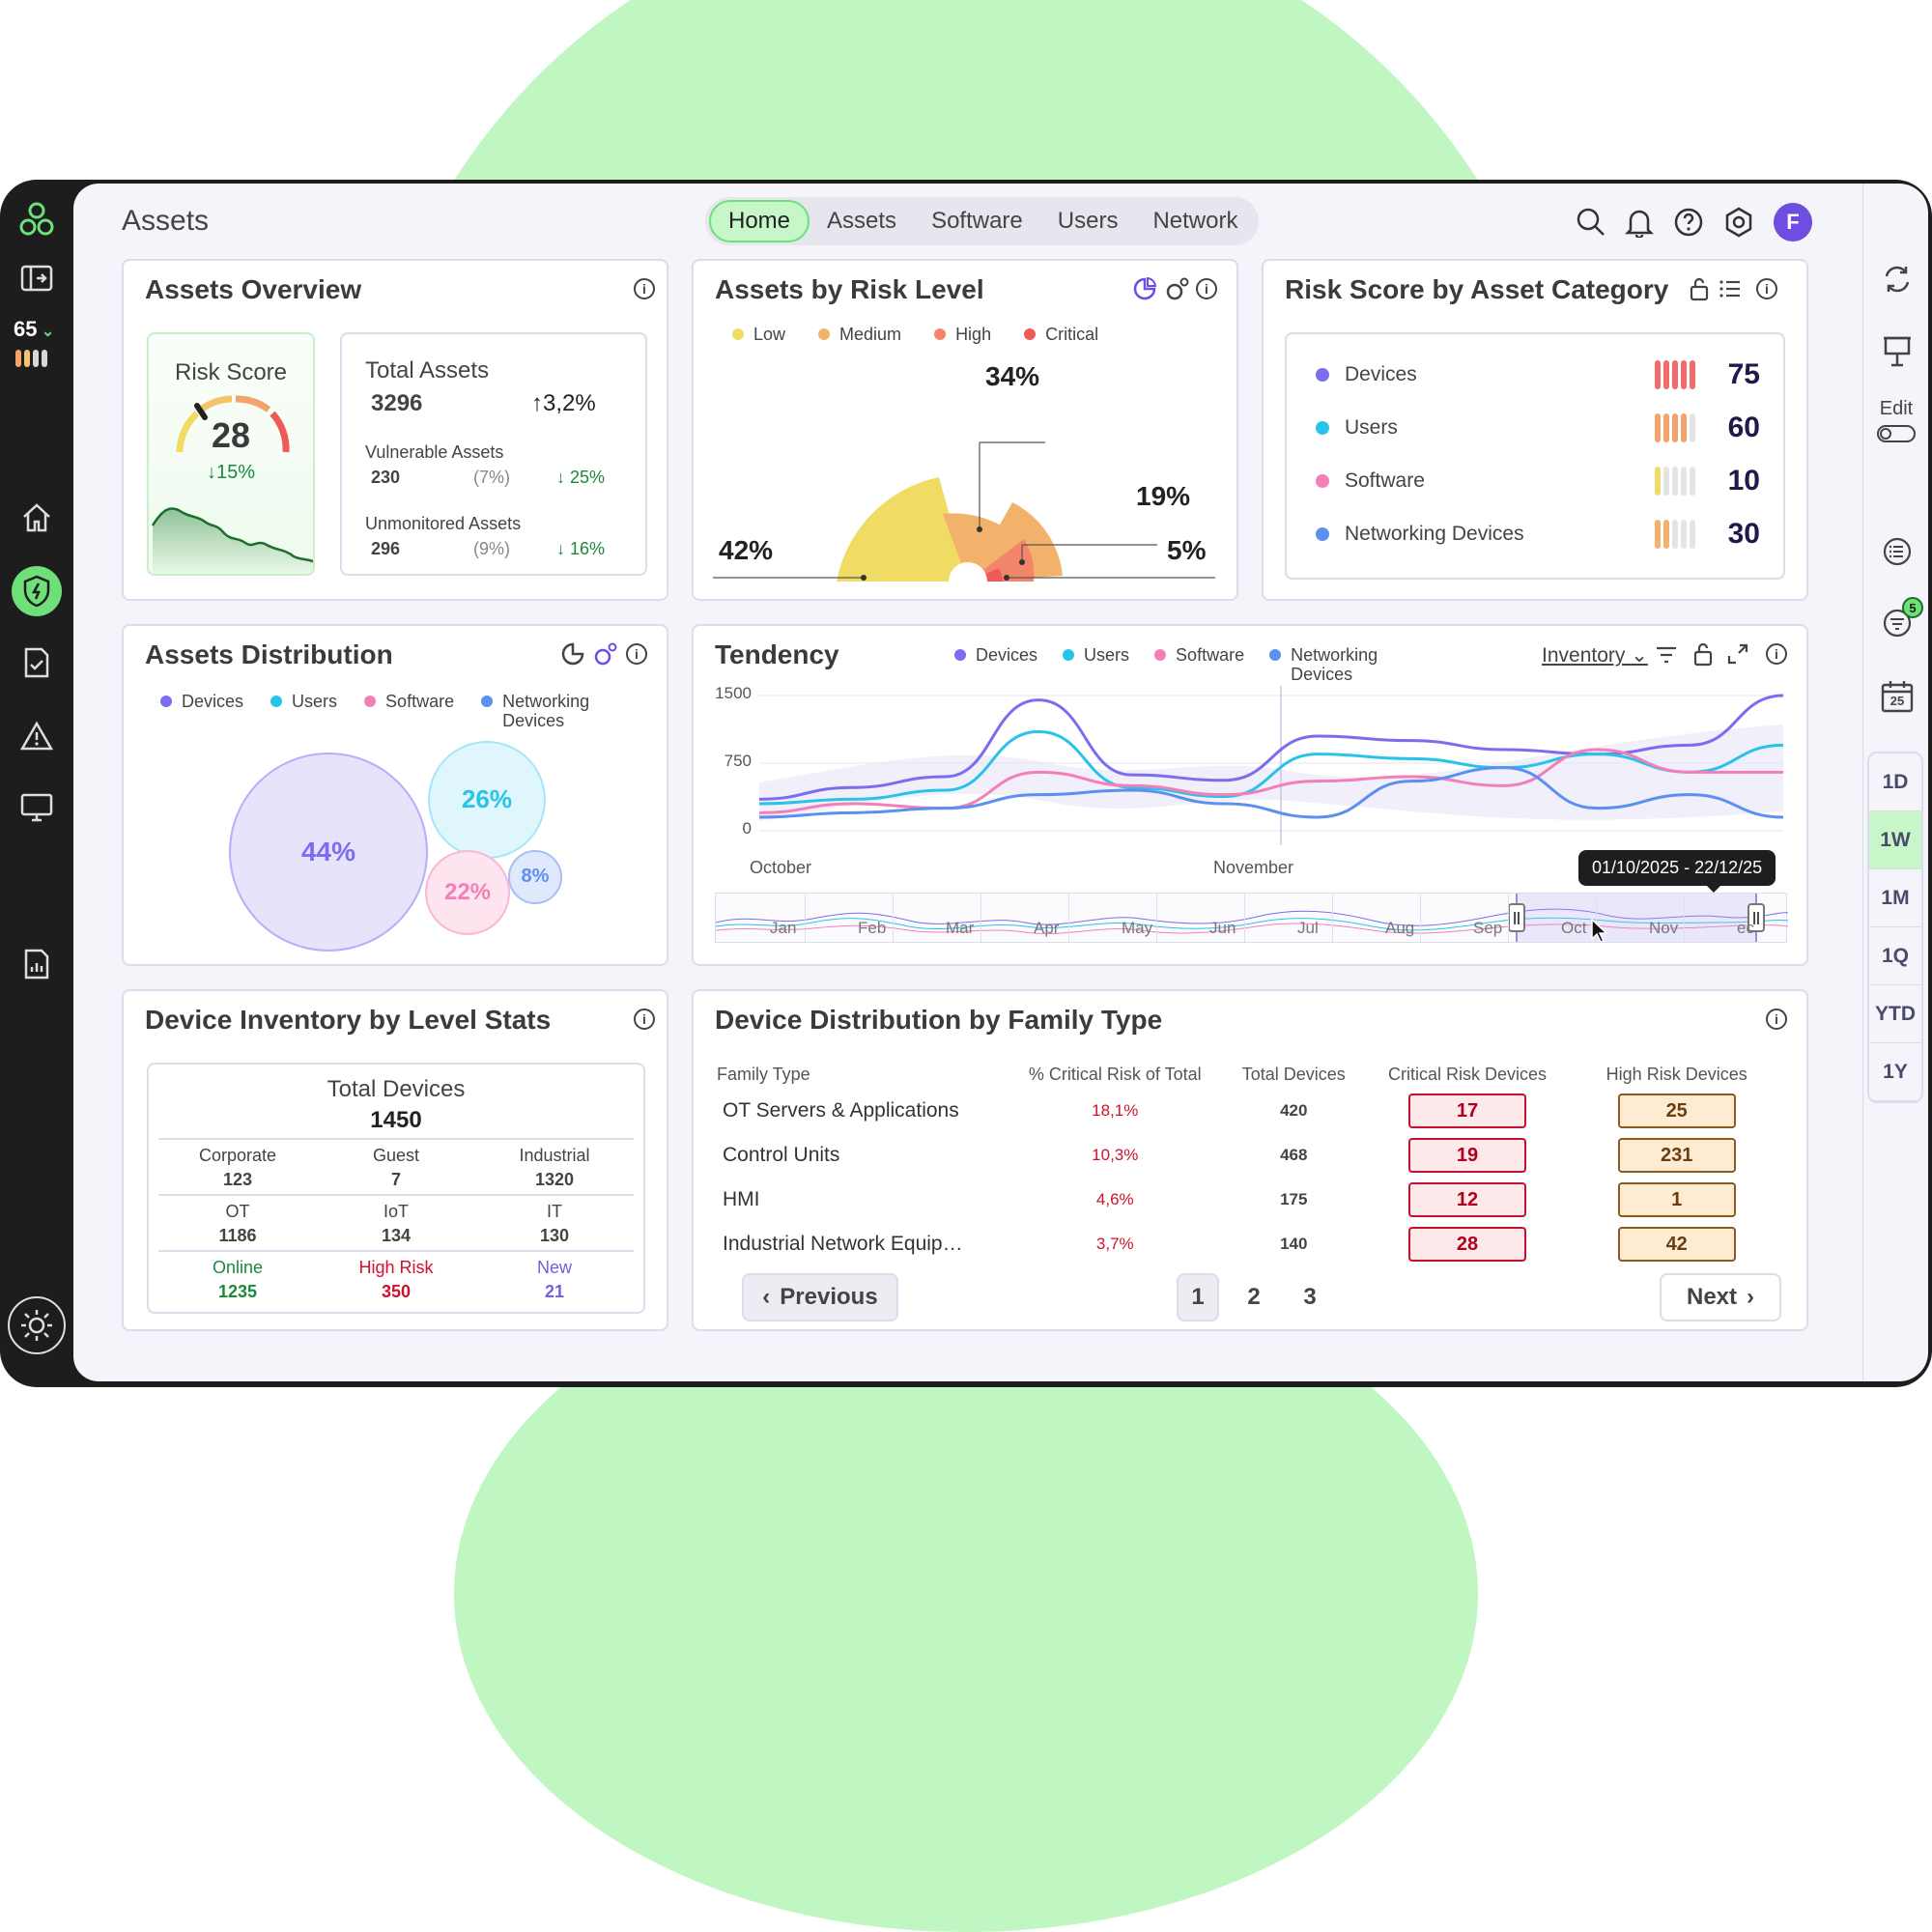 This screenshot has height=1932, width=1932. What do you see at coordinates (1253, 1244) in the screenshot?
I see `table-row: Industrial Network Equip… 3,7% 140 28 42` at bounding box center [1253, 1244].